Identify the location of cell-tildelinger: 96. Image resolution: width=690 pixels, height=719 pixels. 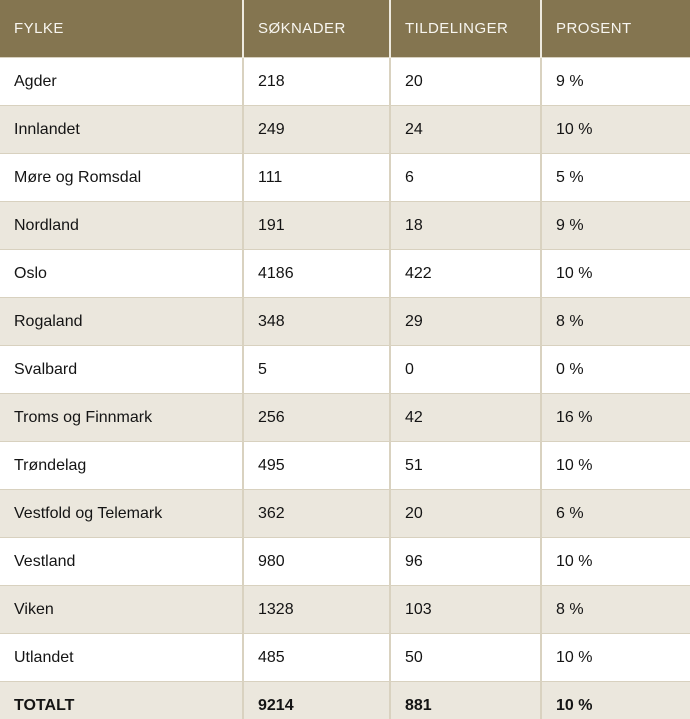
(465, 561).